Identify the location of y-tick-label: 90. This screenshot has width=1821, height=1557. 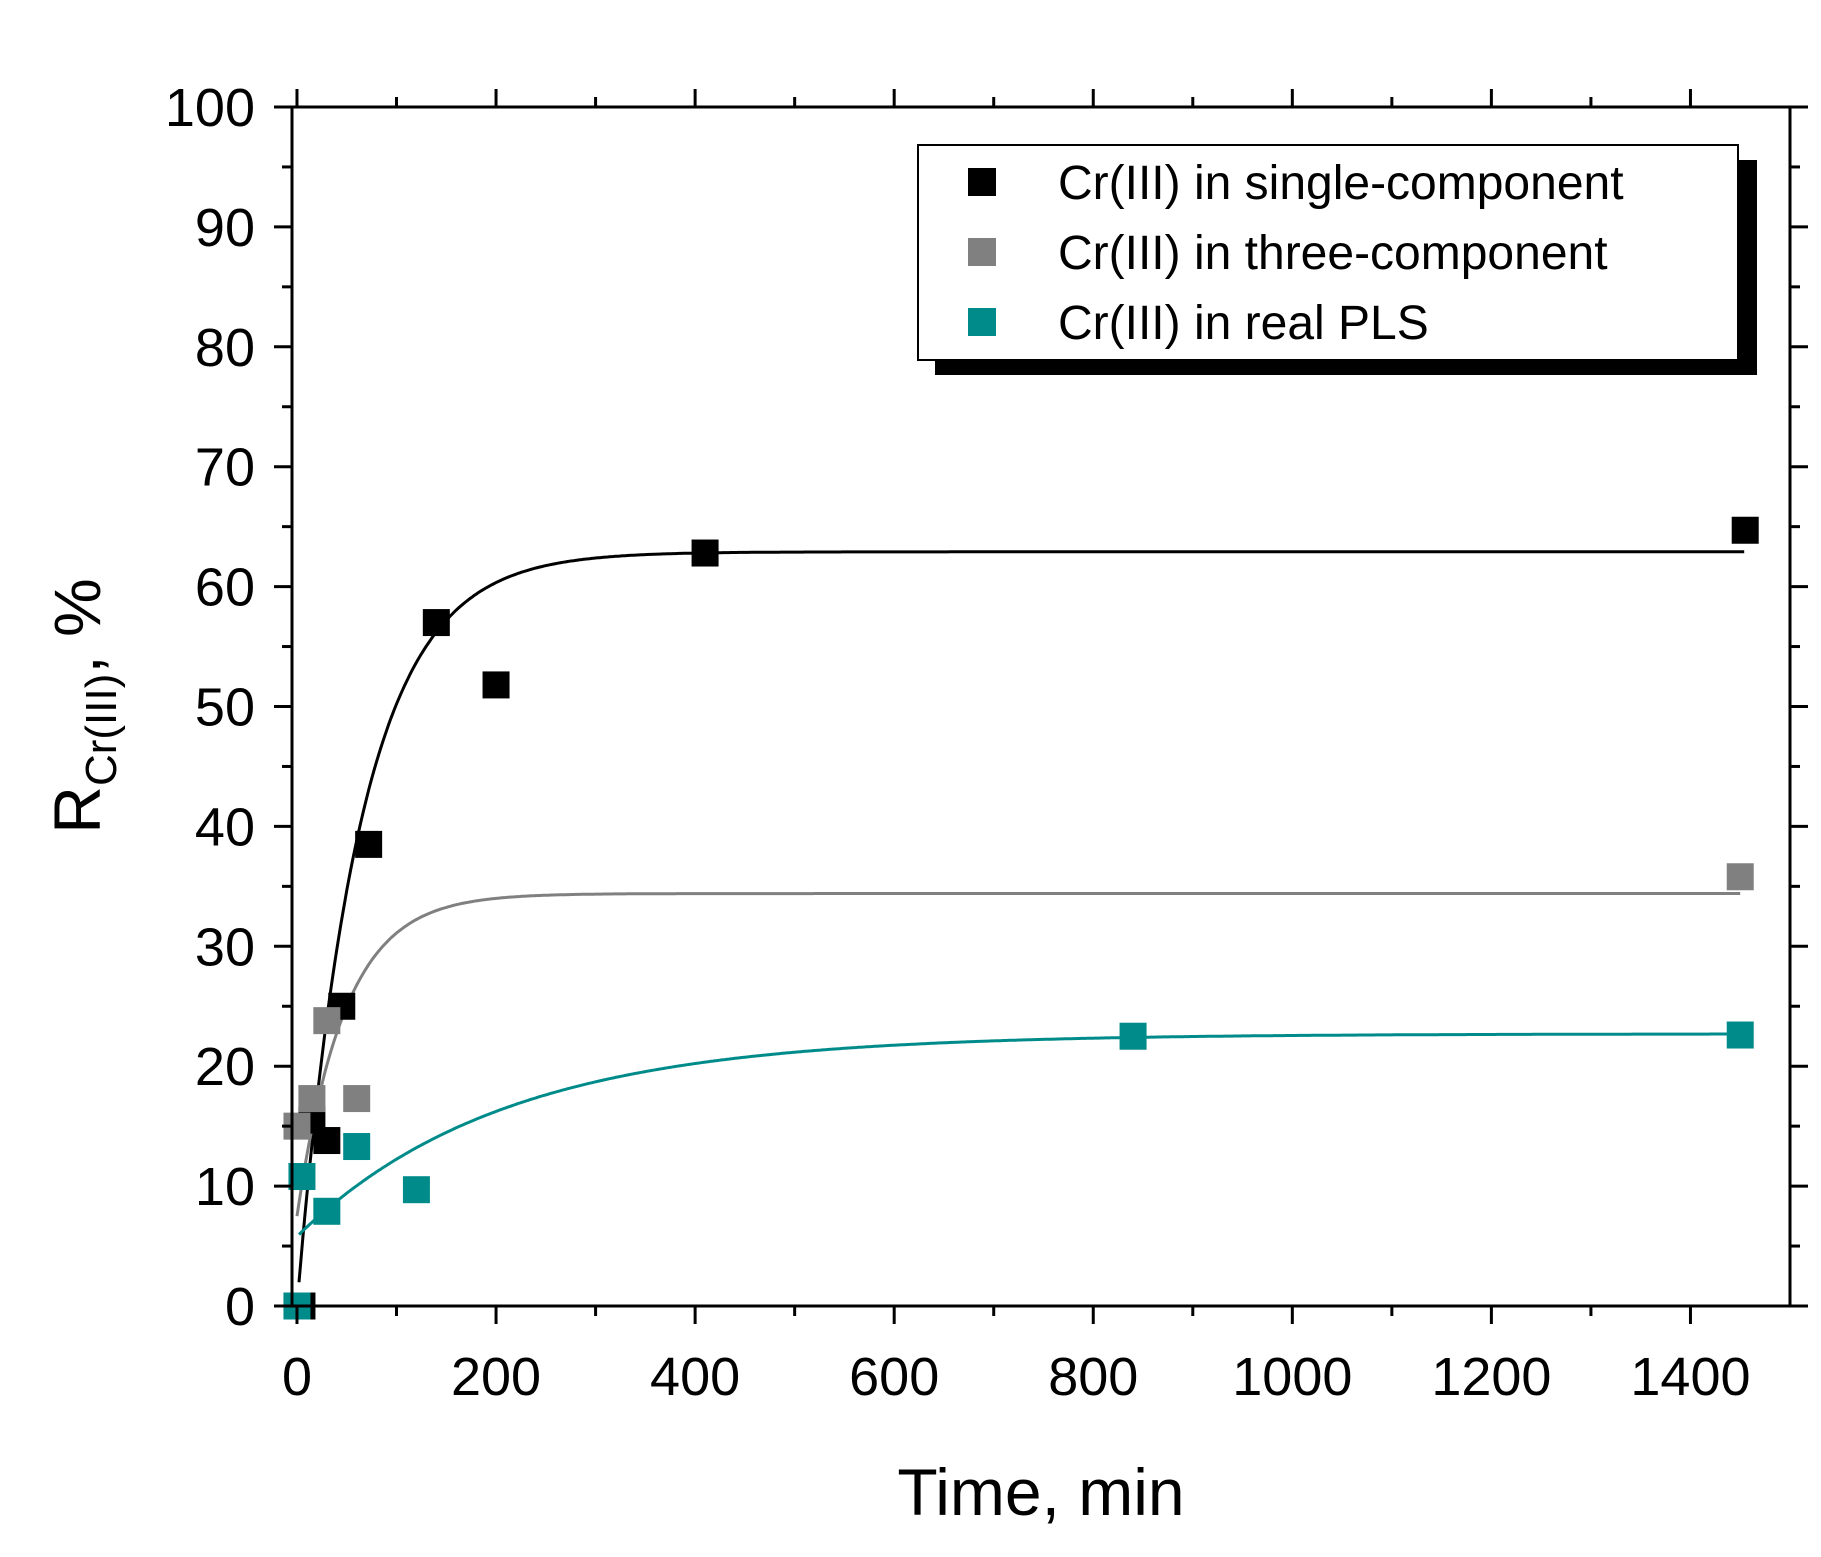
(225, 228).